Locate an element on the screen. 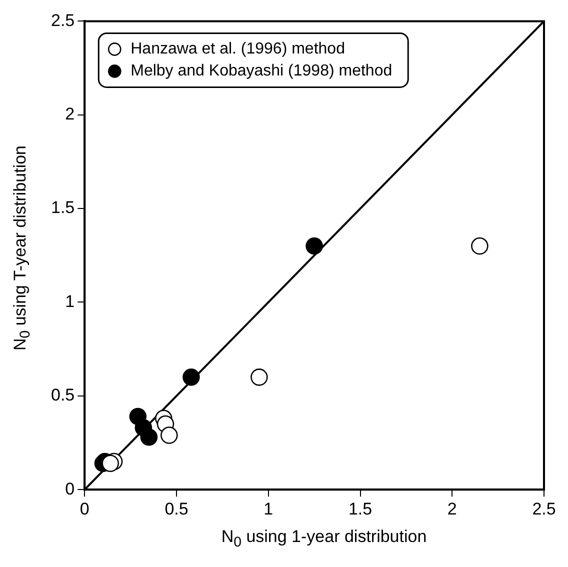 The height and width of the screenshot is (567, 568). y-tick-label: 2 is located at coordinates (70, 114).